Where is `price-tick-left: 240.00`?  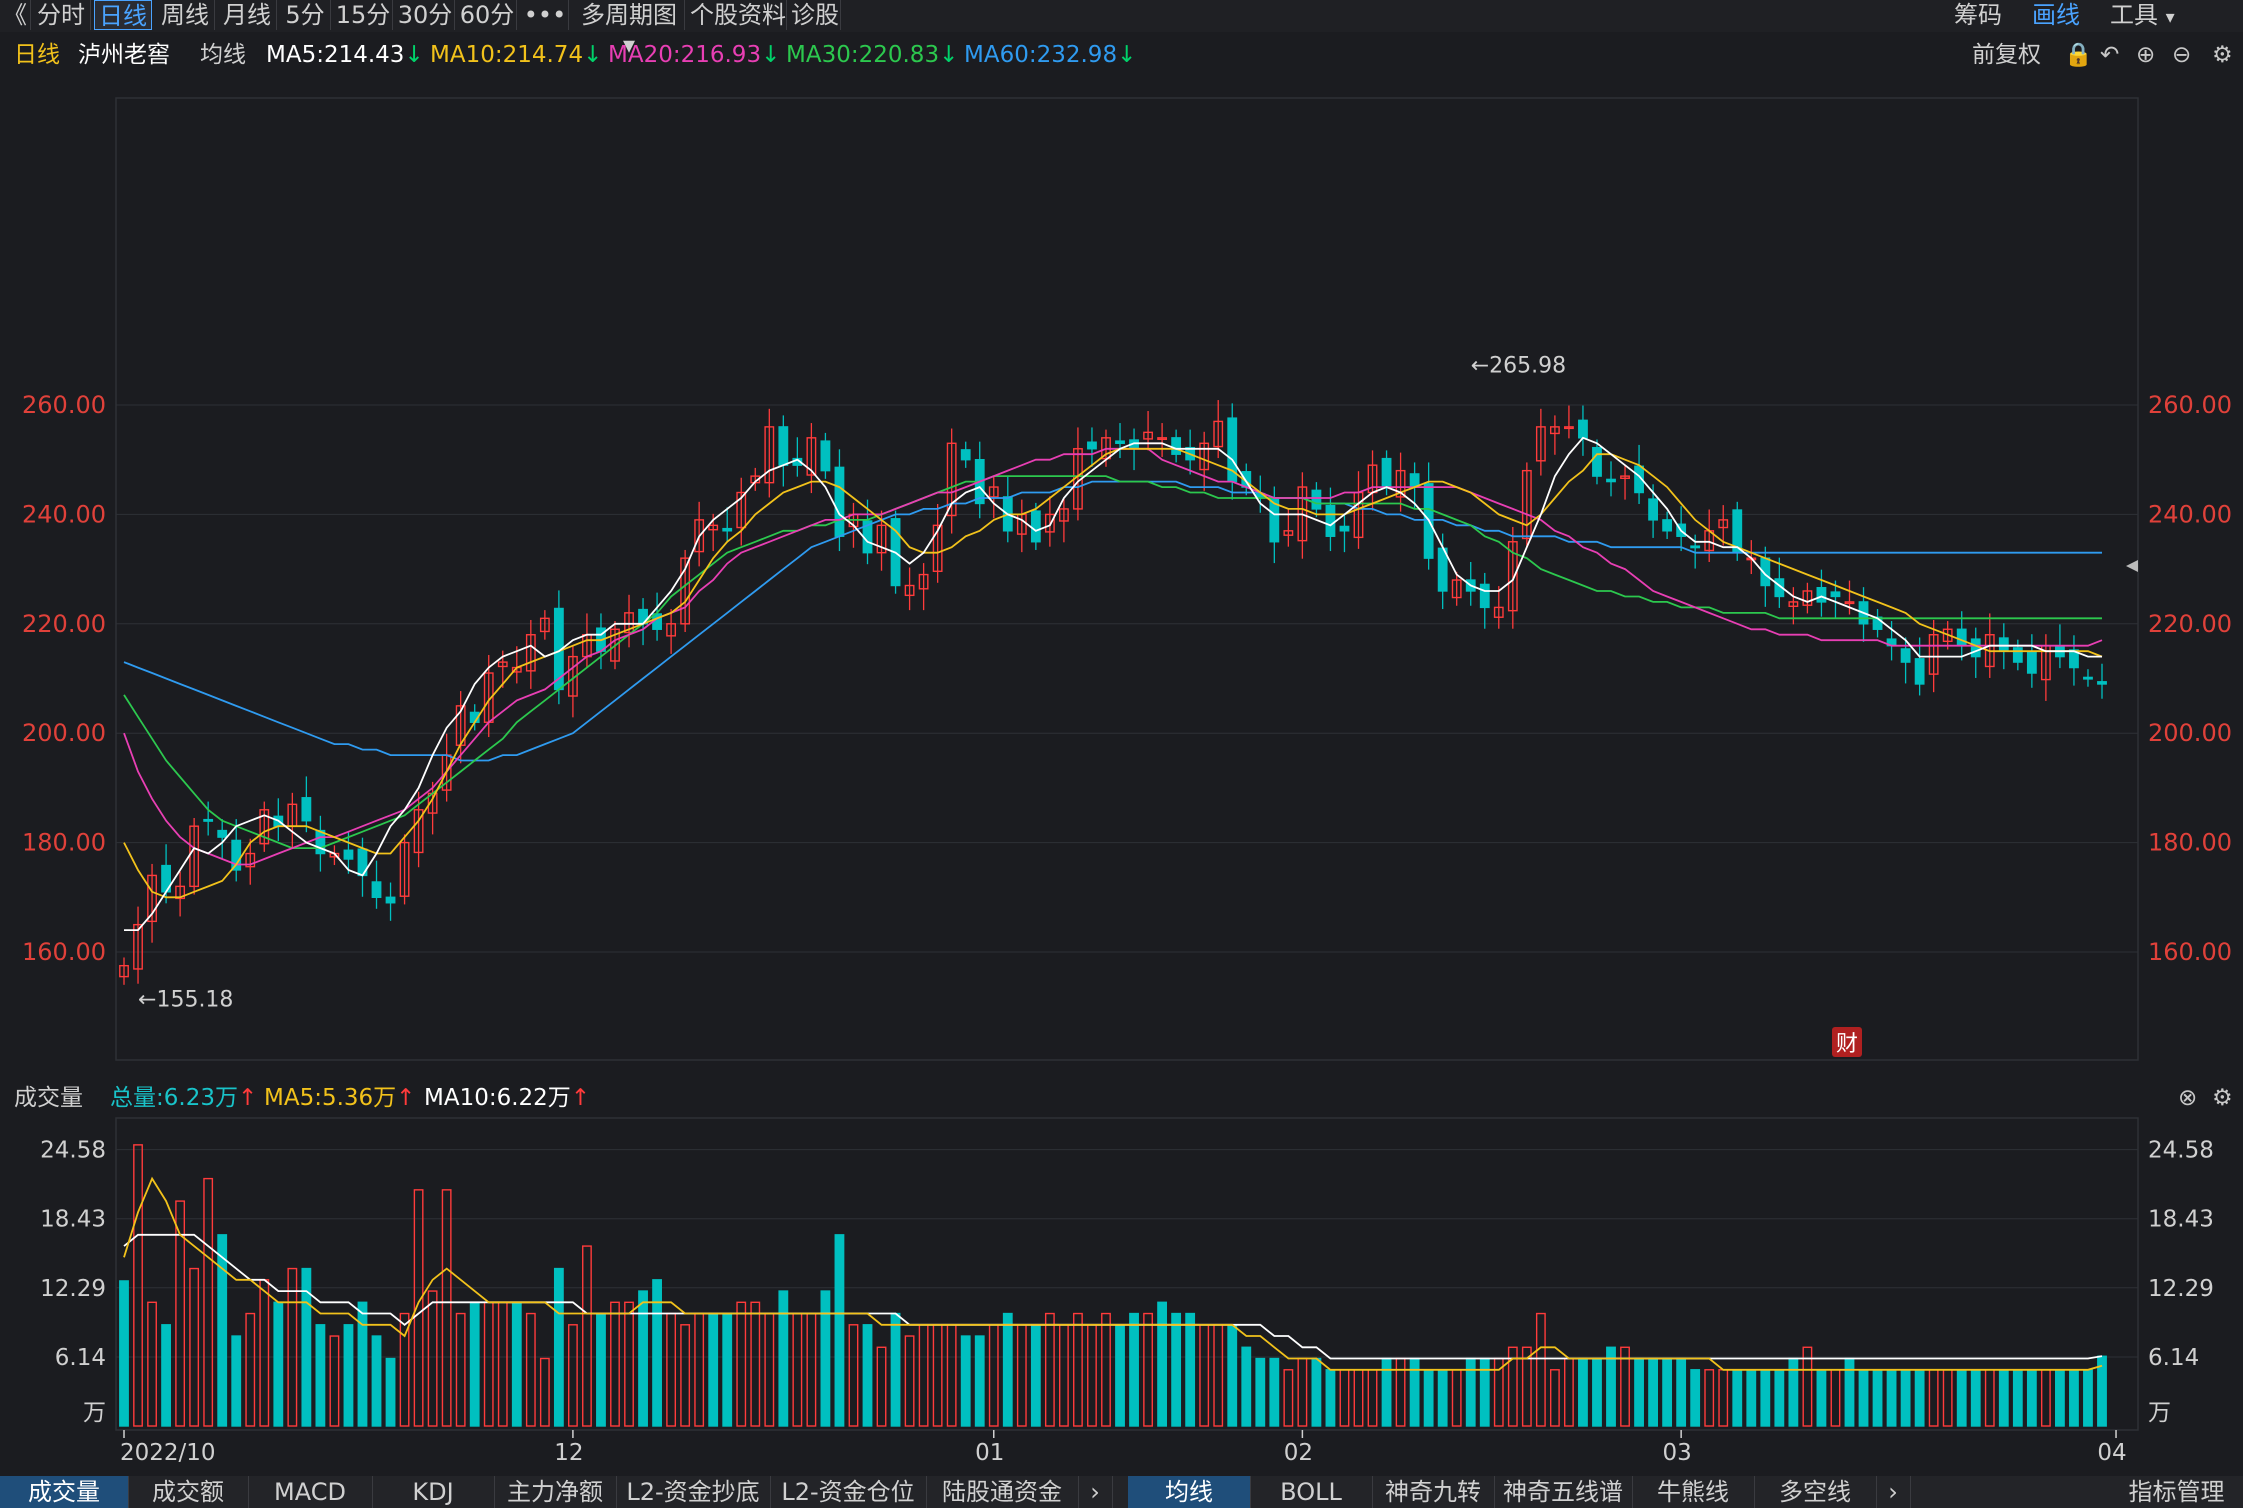 price-tick-left: 240.00 is located at coordinates (64, 514).